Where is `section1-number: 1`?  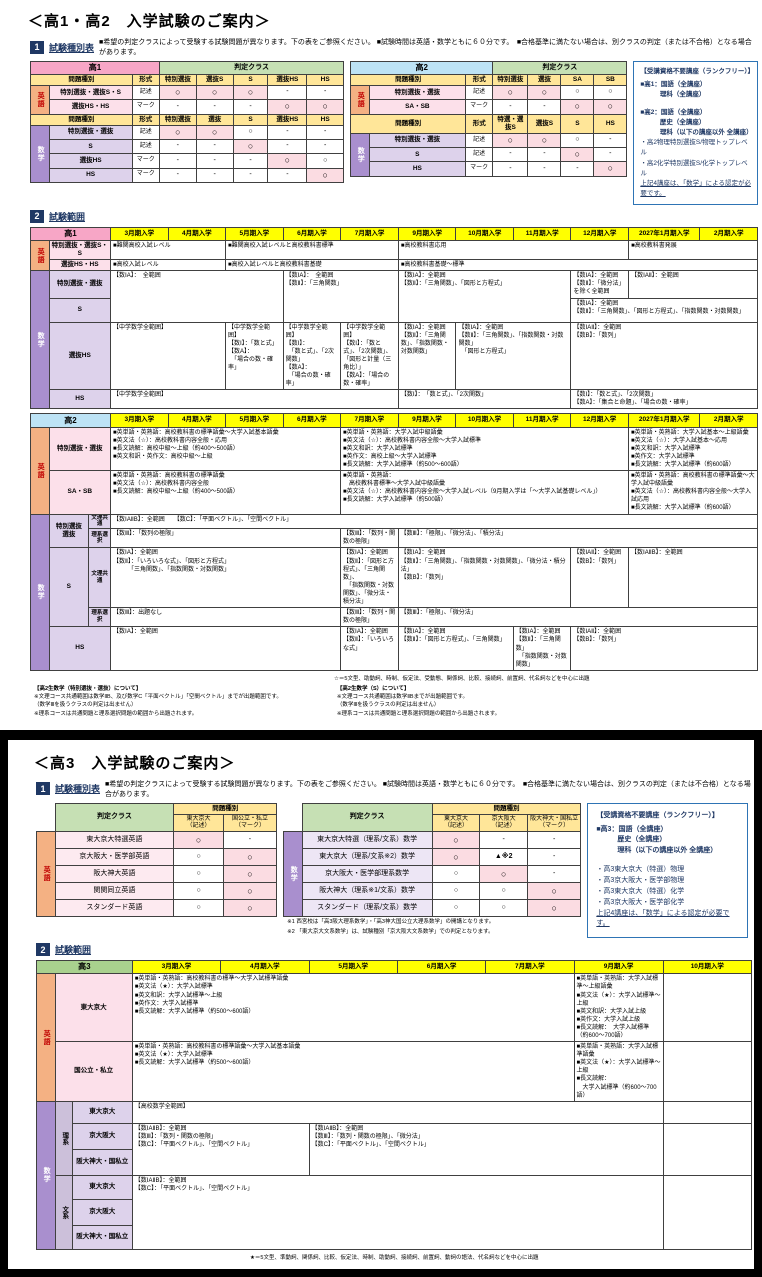 section1-number: 1 is located at coordinates (37, 47).